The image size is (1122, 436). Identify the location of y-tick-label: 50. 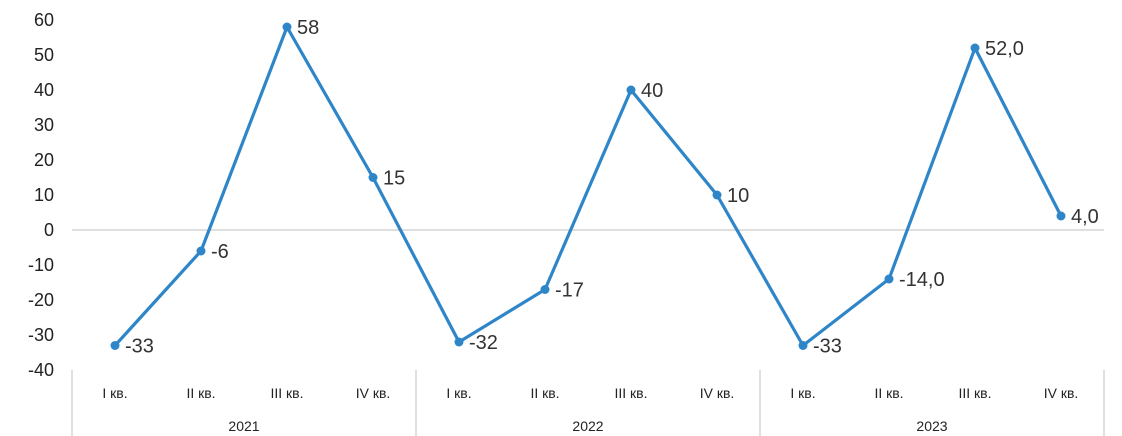
(44, 55).